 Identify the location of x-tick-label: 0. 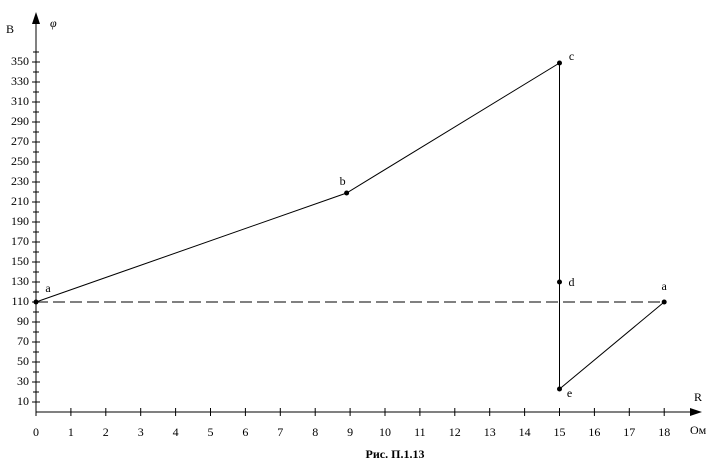
(36, 432).